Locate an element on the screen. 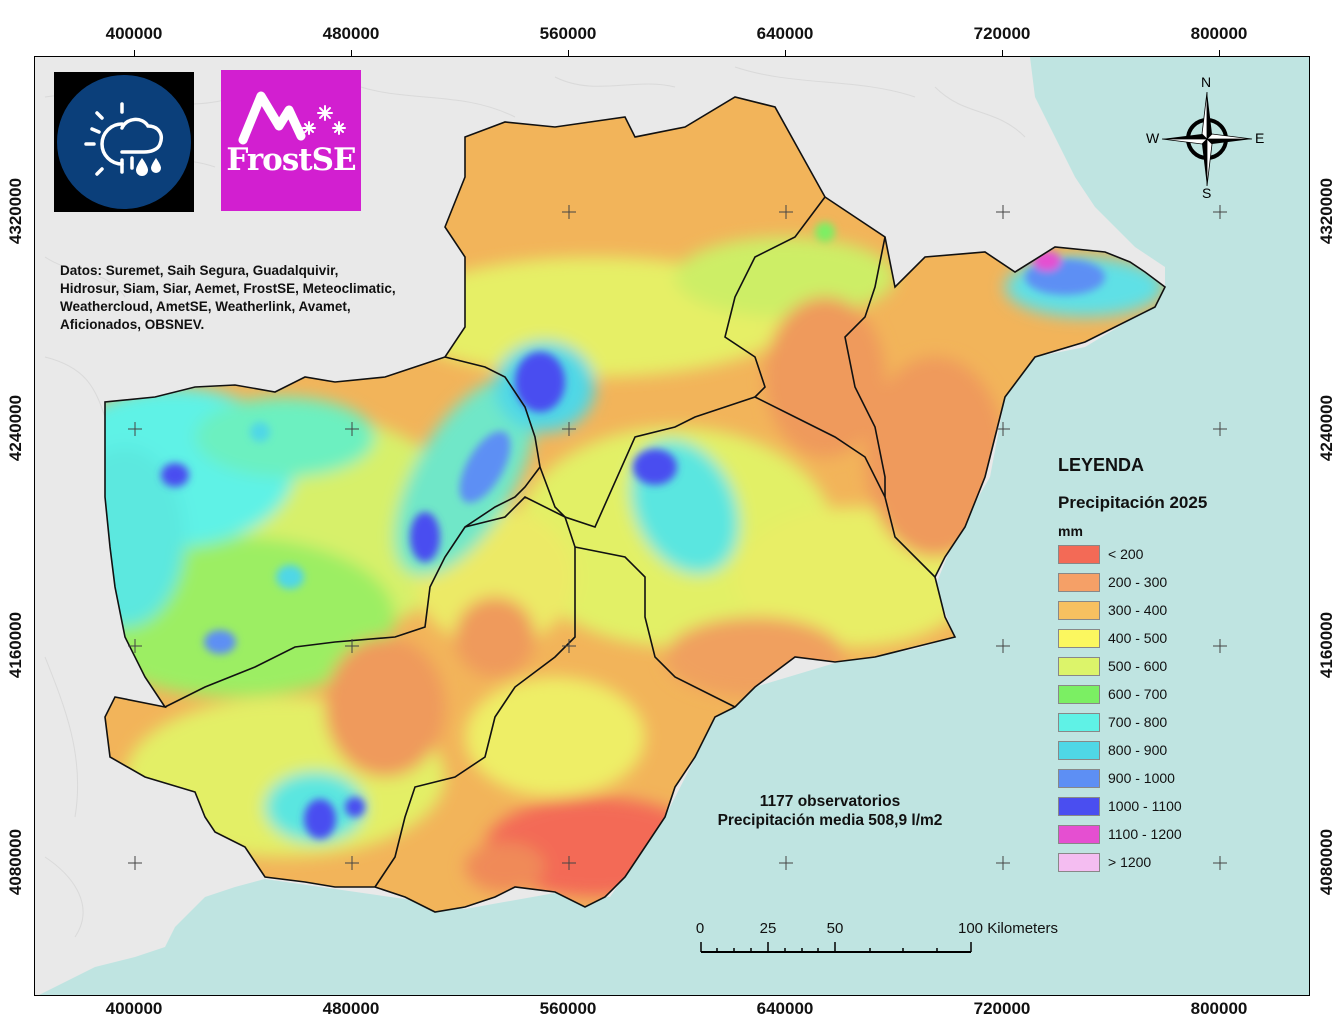  compass-w: W is located at coordinates (1153, 138).